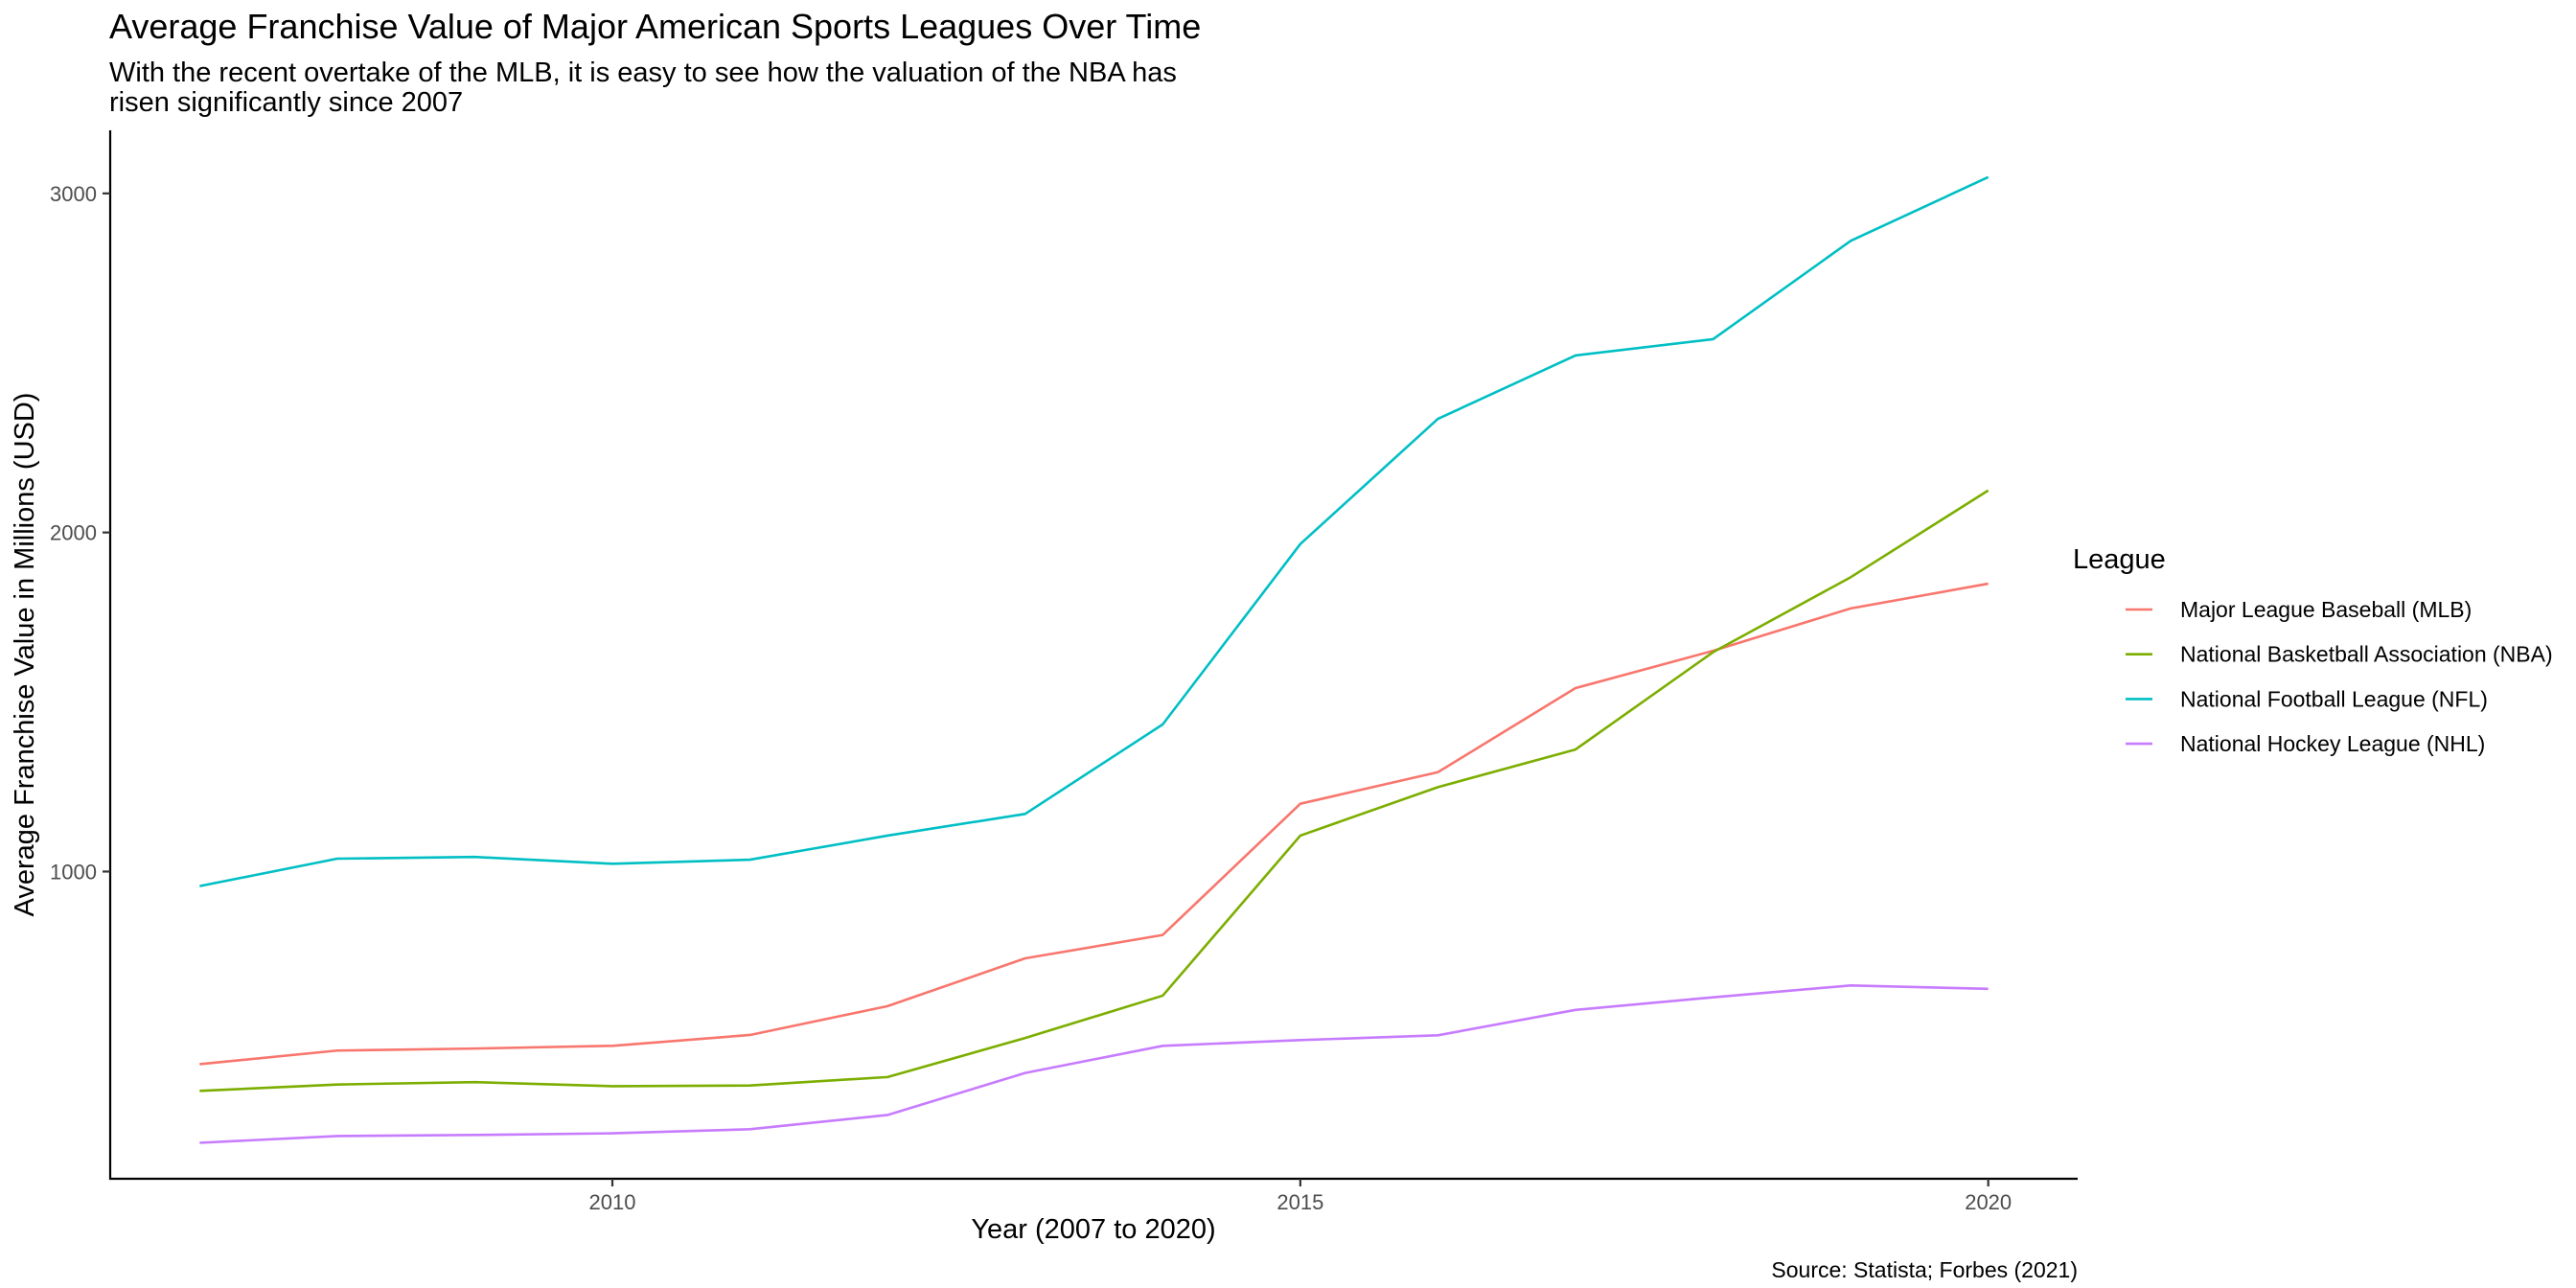 The width and height of the screenshot is (2576, 1288). What do you see at coordinates (1924, 1269) in the screenshot?
I see `chart-caption: Source: Statista; Forbes (2021)` at bounding box center [1924, 1269].